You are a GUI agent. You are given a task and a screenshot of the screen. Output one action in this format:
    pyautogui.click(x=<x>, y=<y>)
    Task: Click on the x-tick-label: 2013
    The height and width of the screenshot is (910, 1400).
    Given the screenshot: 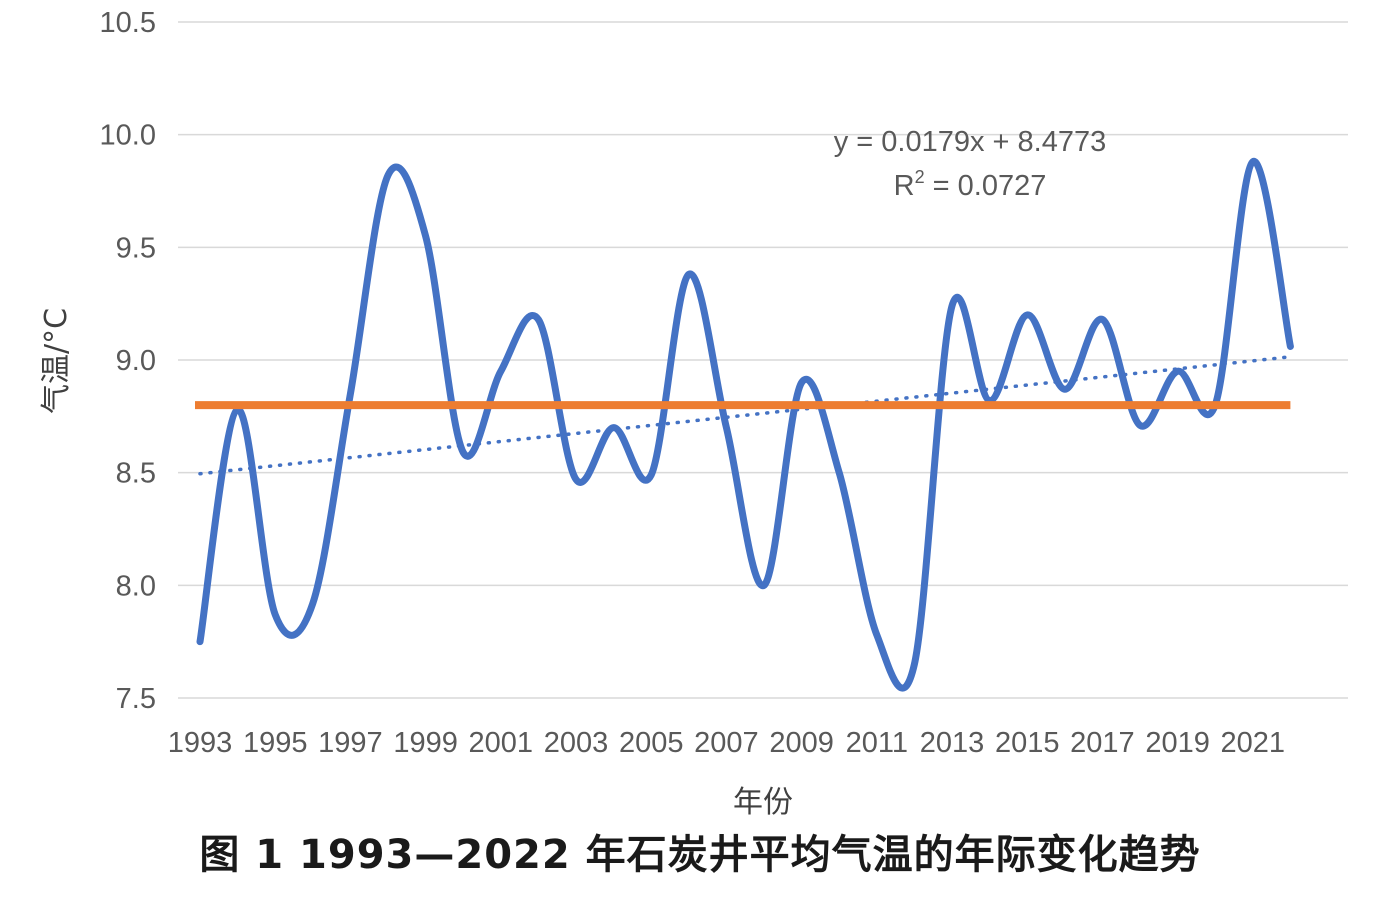 What is the action you would take?
    pyautogui.click(x=952, y=743)
    